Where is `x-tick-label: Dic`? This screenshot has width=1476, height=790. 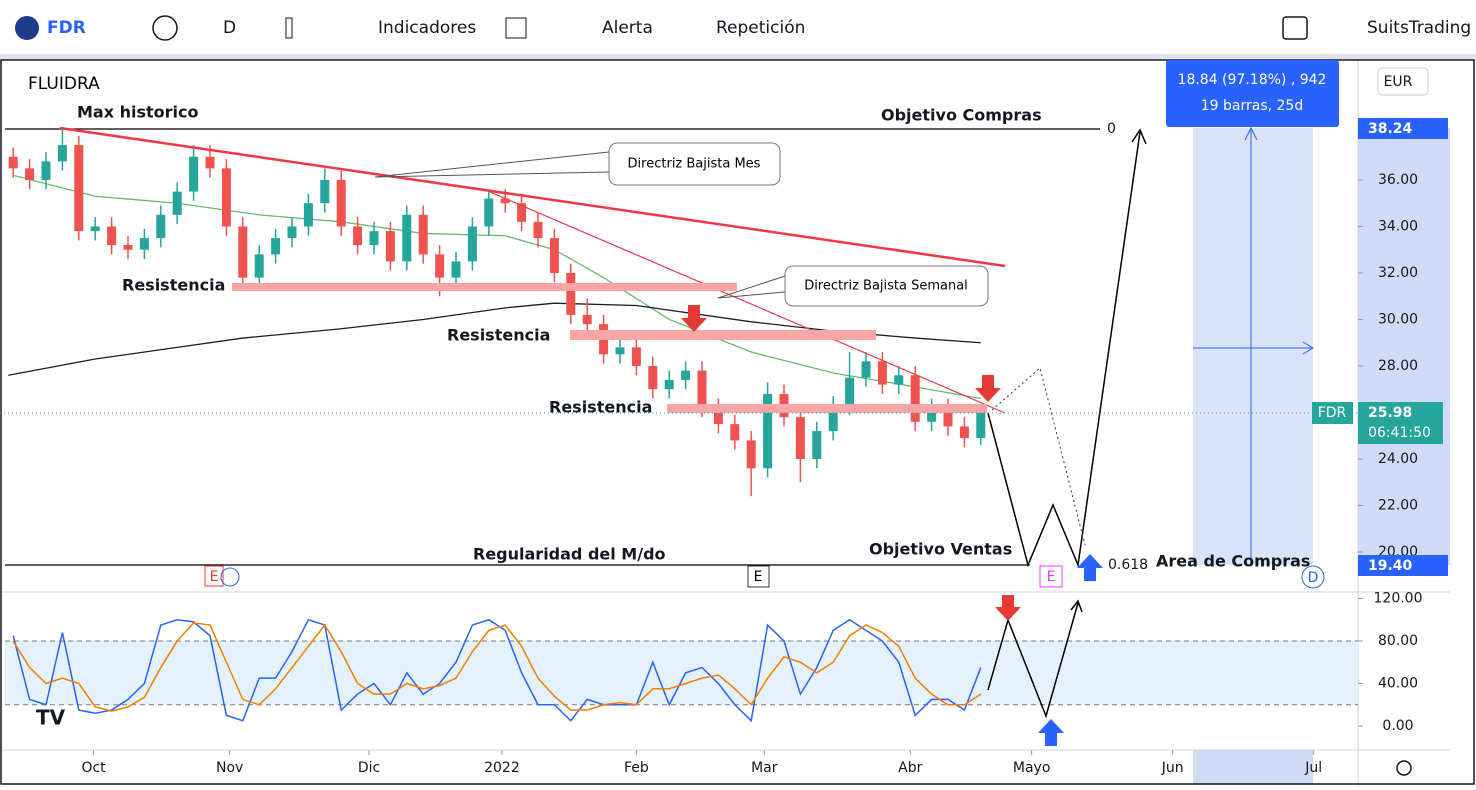 x-tick-label: Dic is located at coordinates (369, 768).